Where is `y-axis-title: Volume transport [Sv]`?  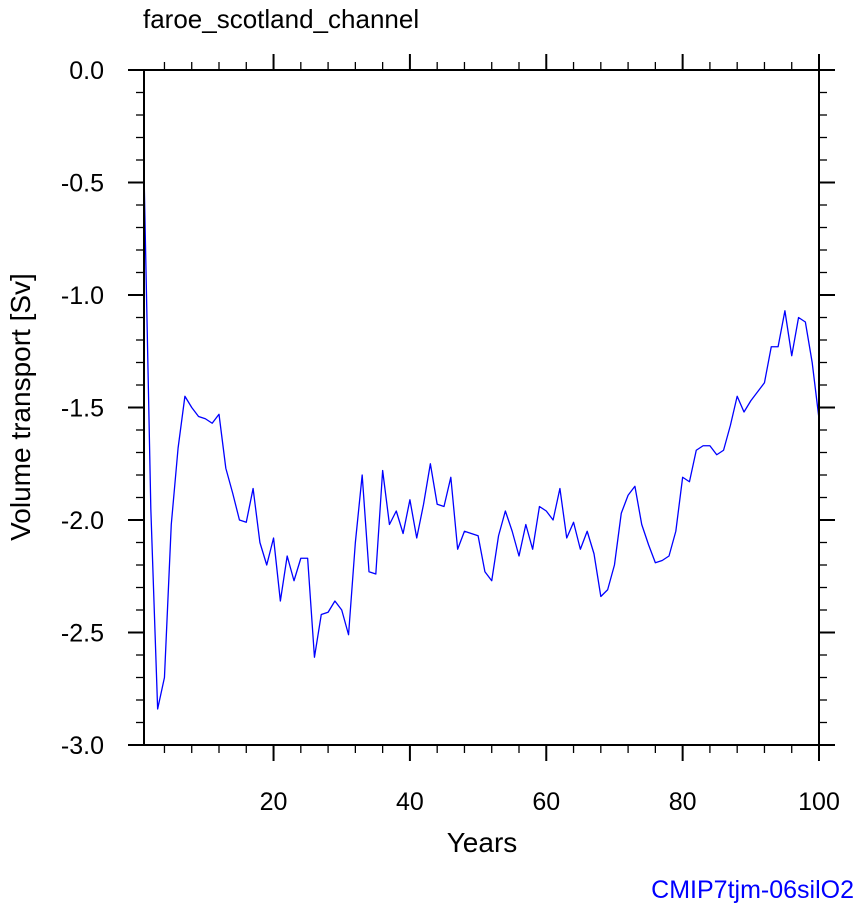
y-axis-title: Volume transport [Sv] is located at coordinates (20, 407).